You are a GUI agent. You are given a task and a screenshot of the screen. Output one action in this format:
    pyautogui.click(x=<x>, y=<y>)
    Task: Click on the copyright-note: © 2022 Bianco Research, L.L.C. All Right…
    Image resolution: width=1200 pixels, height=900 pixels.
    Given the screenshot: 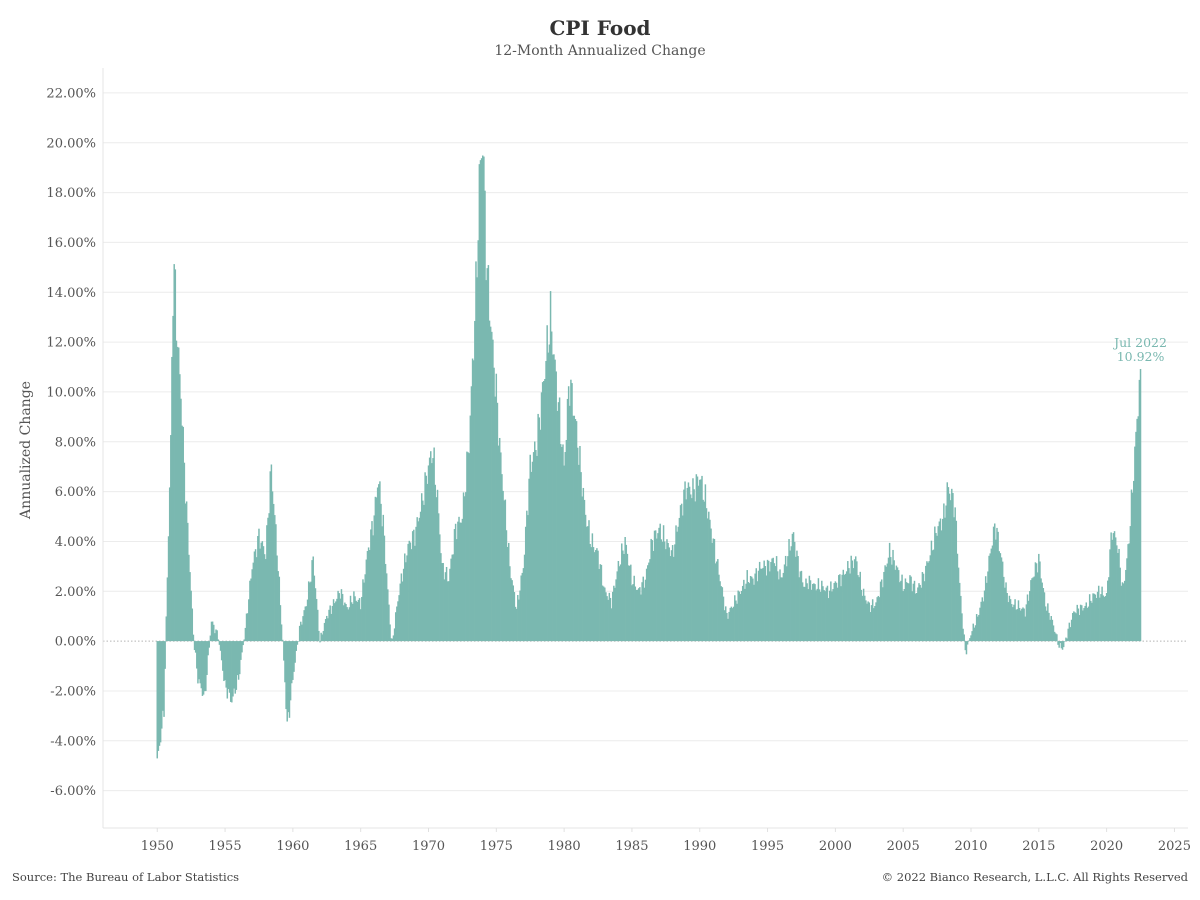 What is the action you would take?
    pyautogui.click(x=1034, y=877)
    